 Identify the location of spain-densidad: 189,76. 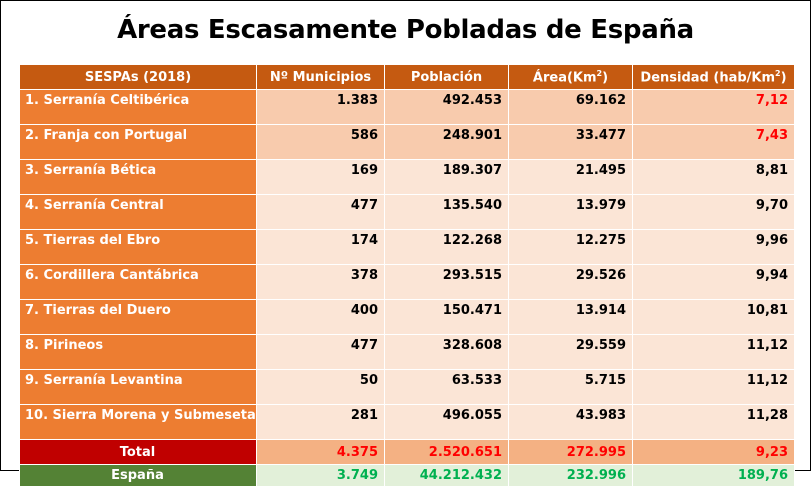
(713, 475).